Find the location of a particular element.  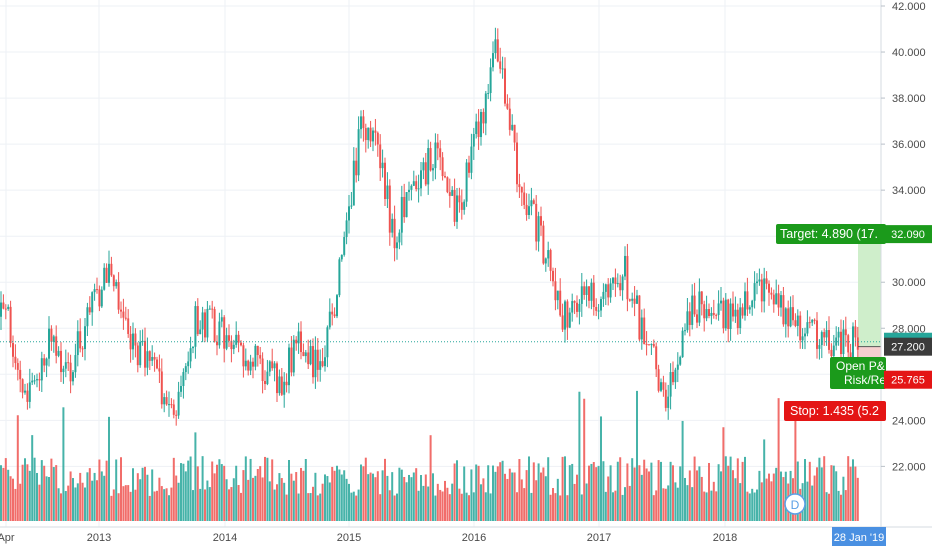

target-label: Target: 4.890 (17. is located at coordinates (831, 234).